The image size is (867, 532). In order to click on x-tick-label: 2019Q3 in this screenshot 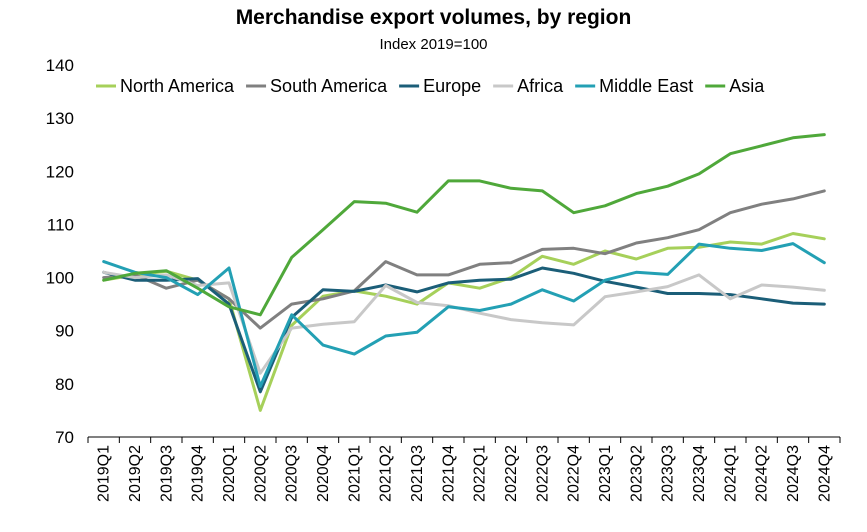, I will do `click(166, 473)`.